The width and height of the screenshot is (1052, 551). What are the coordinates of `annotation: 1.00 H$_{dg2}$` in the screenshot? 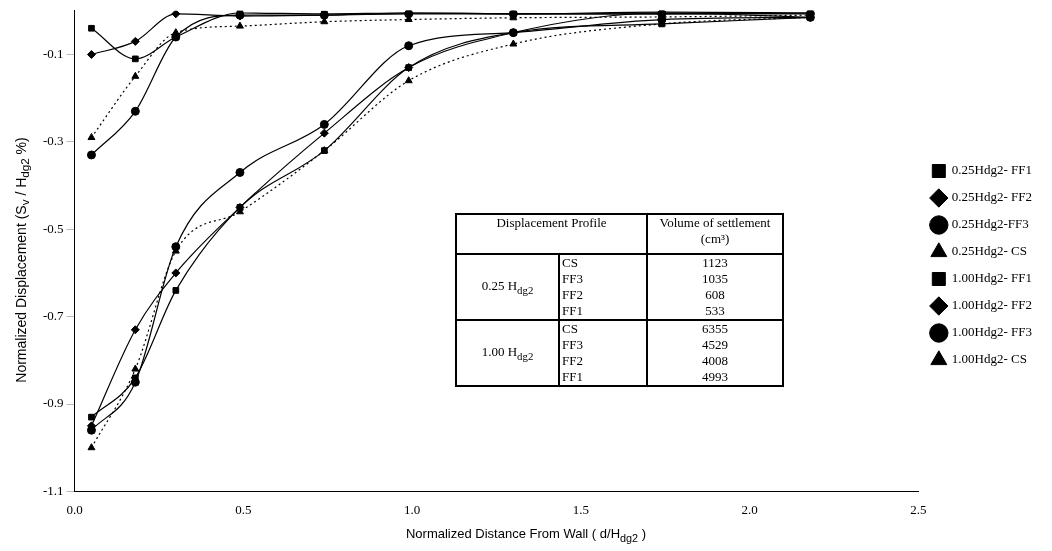 It's located at (507, 353).